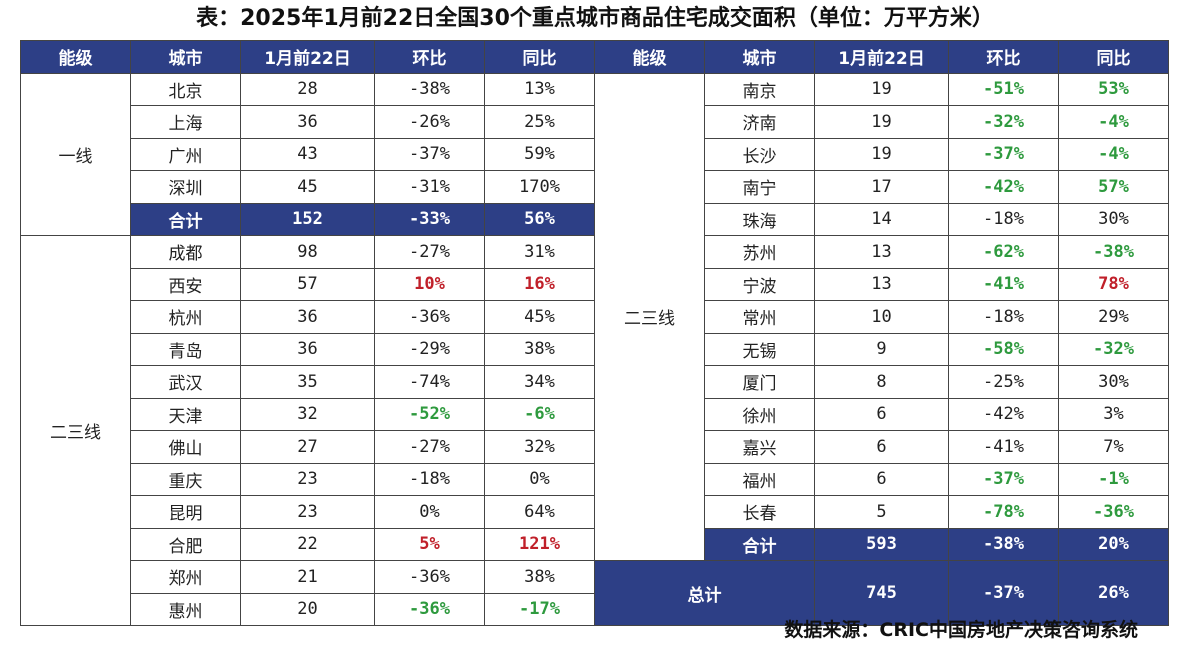 The image size is (1190, 654). Describe the element at coordinates (1113, 187) in the screenshot. I see `yoy-change: 57%` at that location.